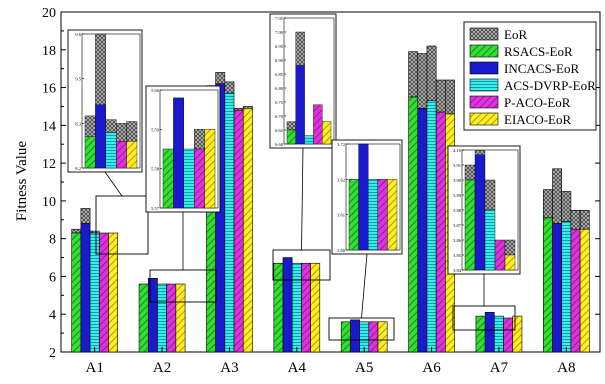 This screenshot has width=605, height=384. Describe the element at coordinates (364, 368) in the screenshot. I see `x-tick-label: A5` at that location.